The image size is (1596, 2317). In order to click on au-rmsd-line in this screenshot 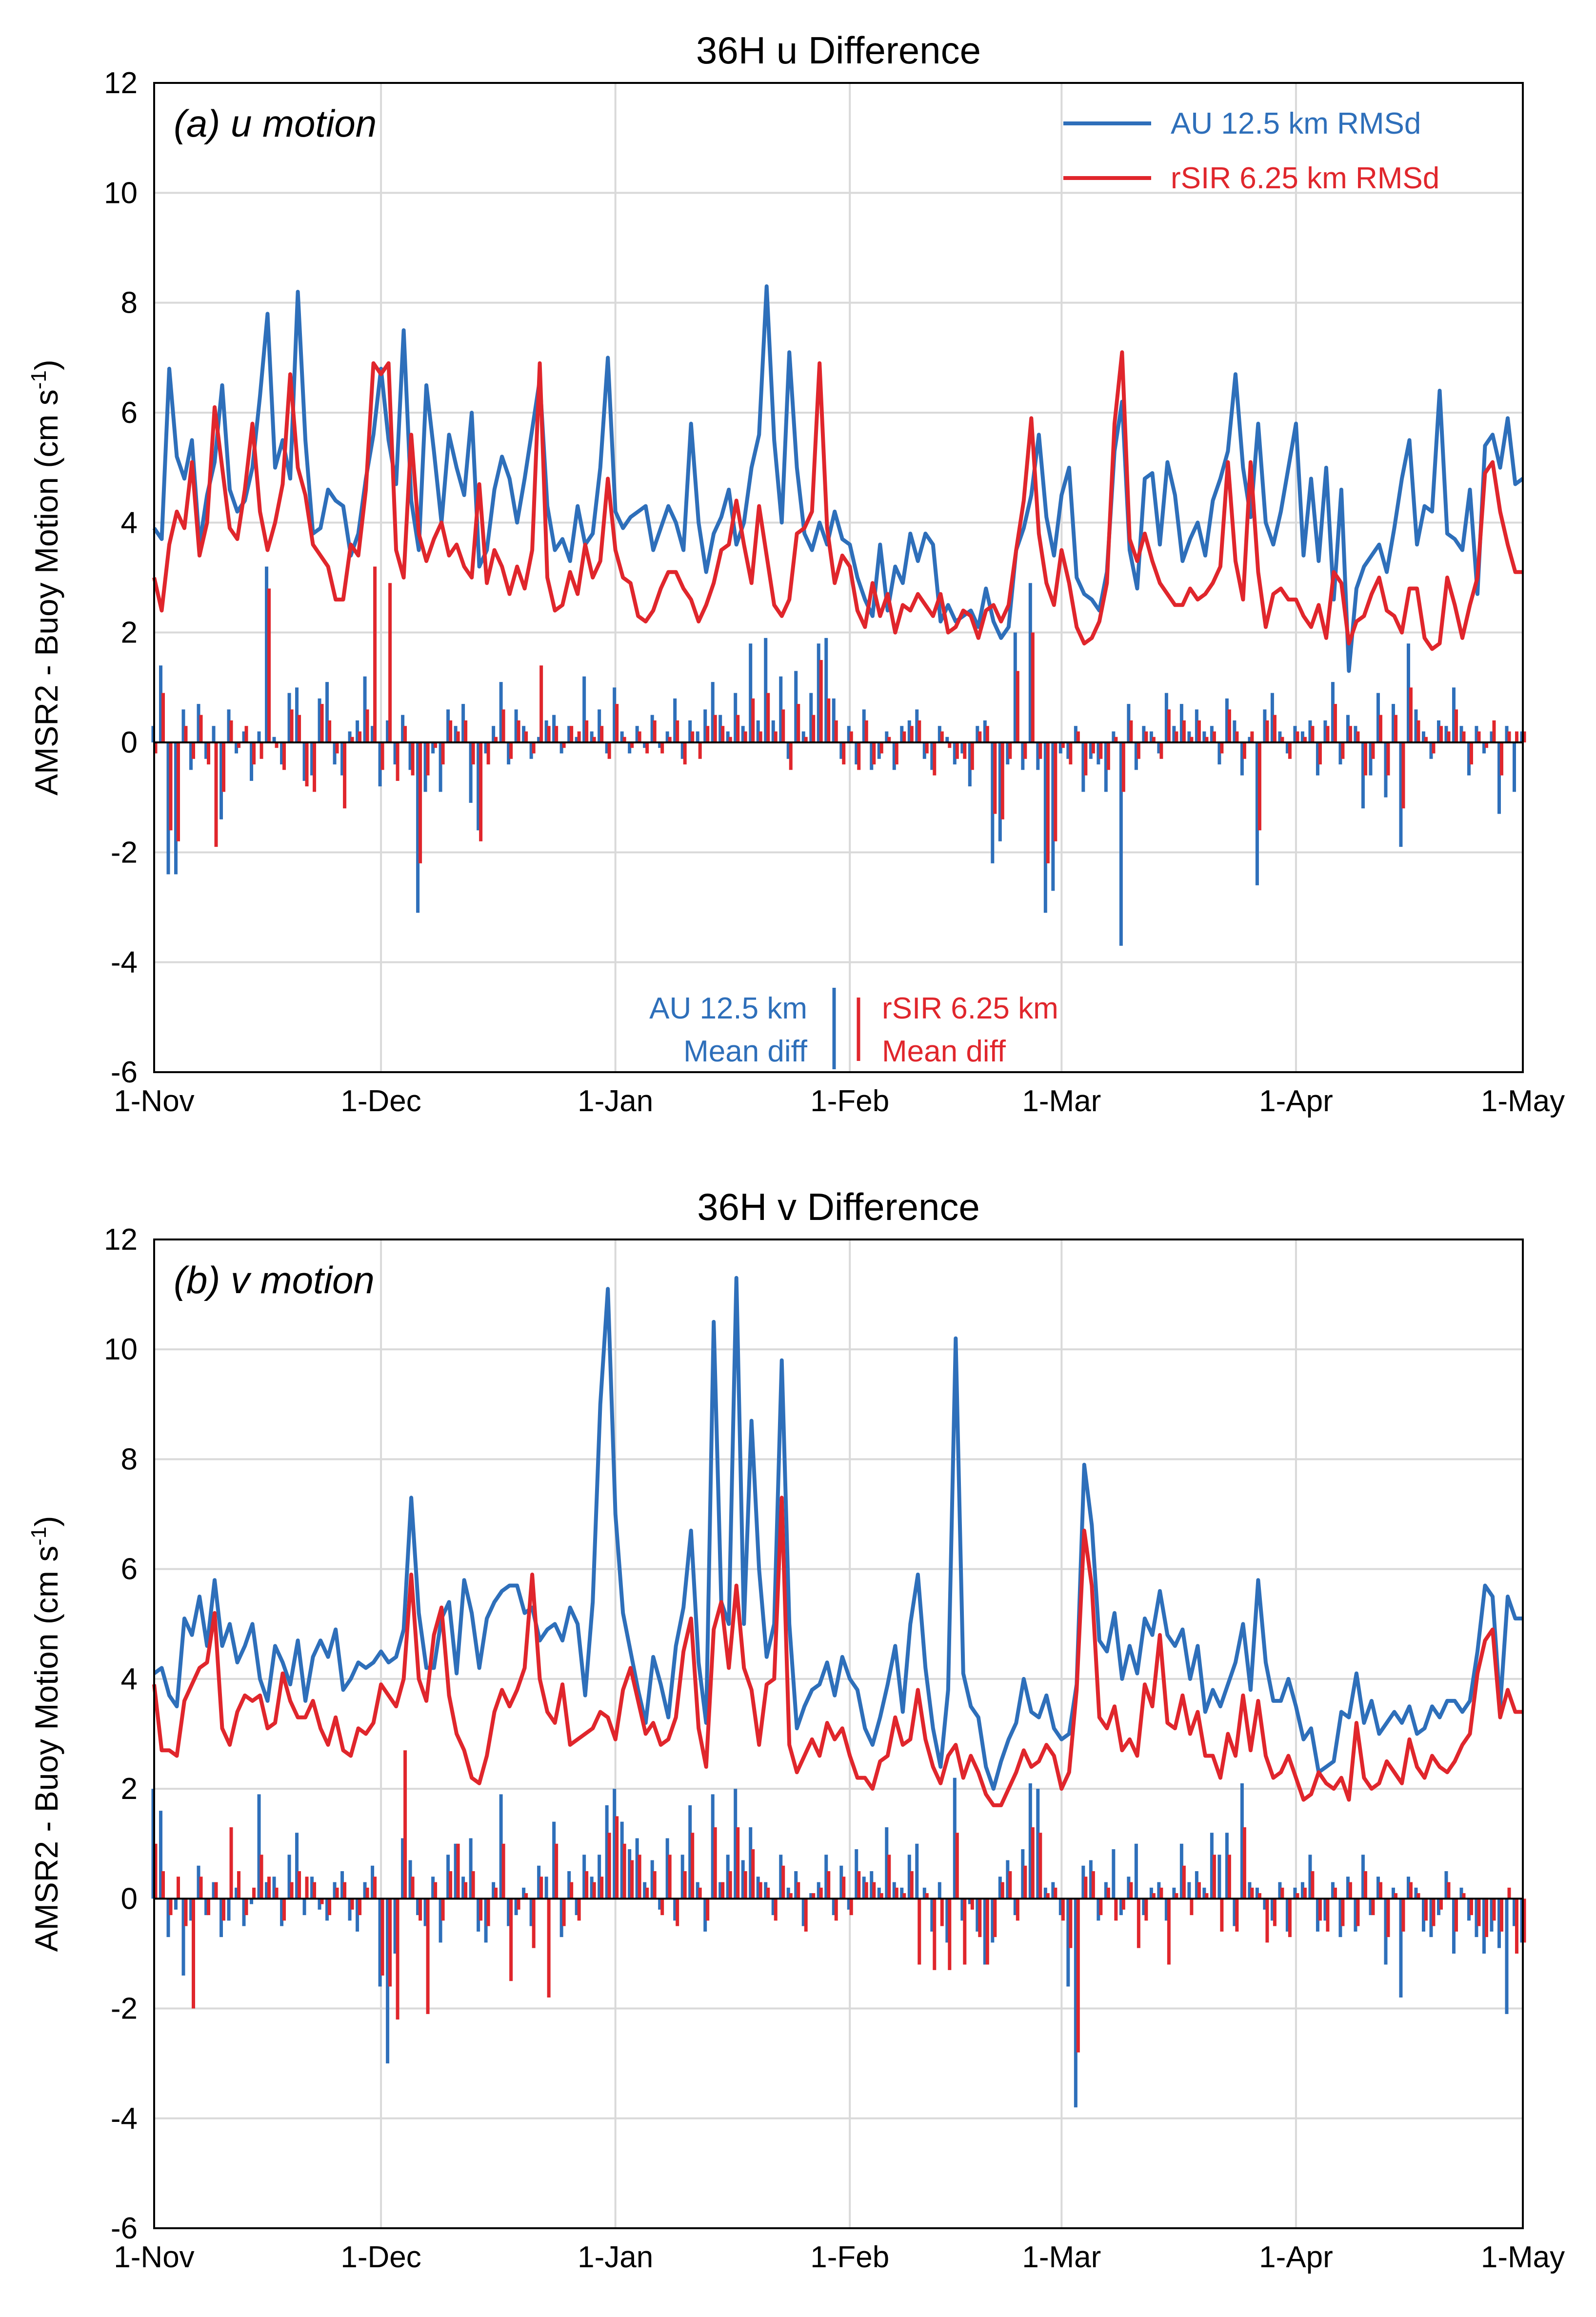, I will do `click(838, 478)`.